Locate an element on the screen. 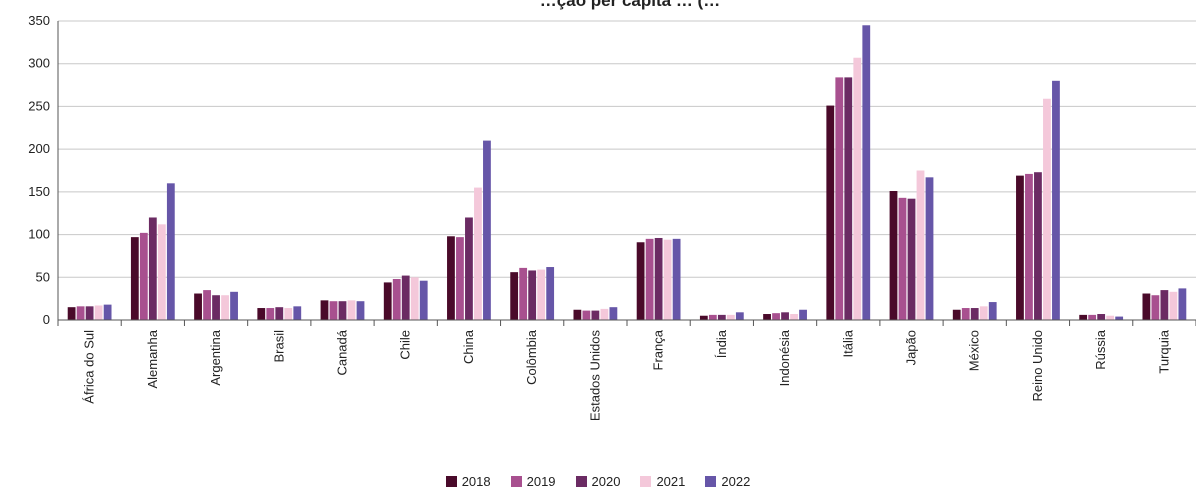  legend-item-2021: 2021 is located at coordinates (662, 481).